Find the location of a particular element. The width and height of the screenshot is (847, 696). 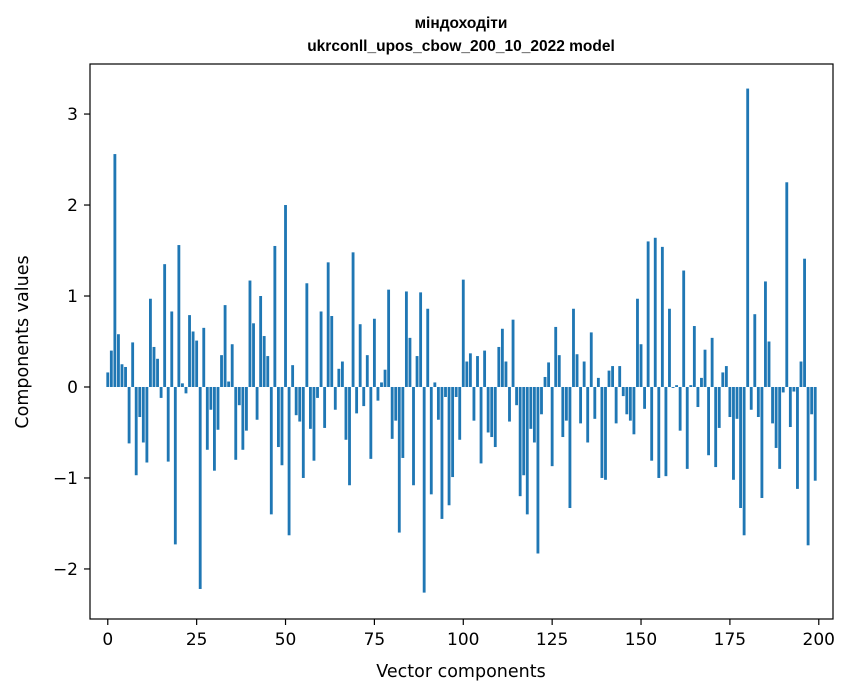

chart-subtitle: ukrconll_upos_cbow_200_10_2022 model is located at coordinates (461, 46).